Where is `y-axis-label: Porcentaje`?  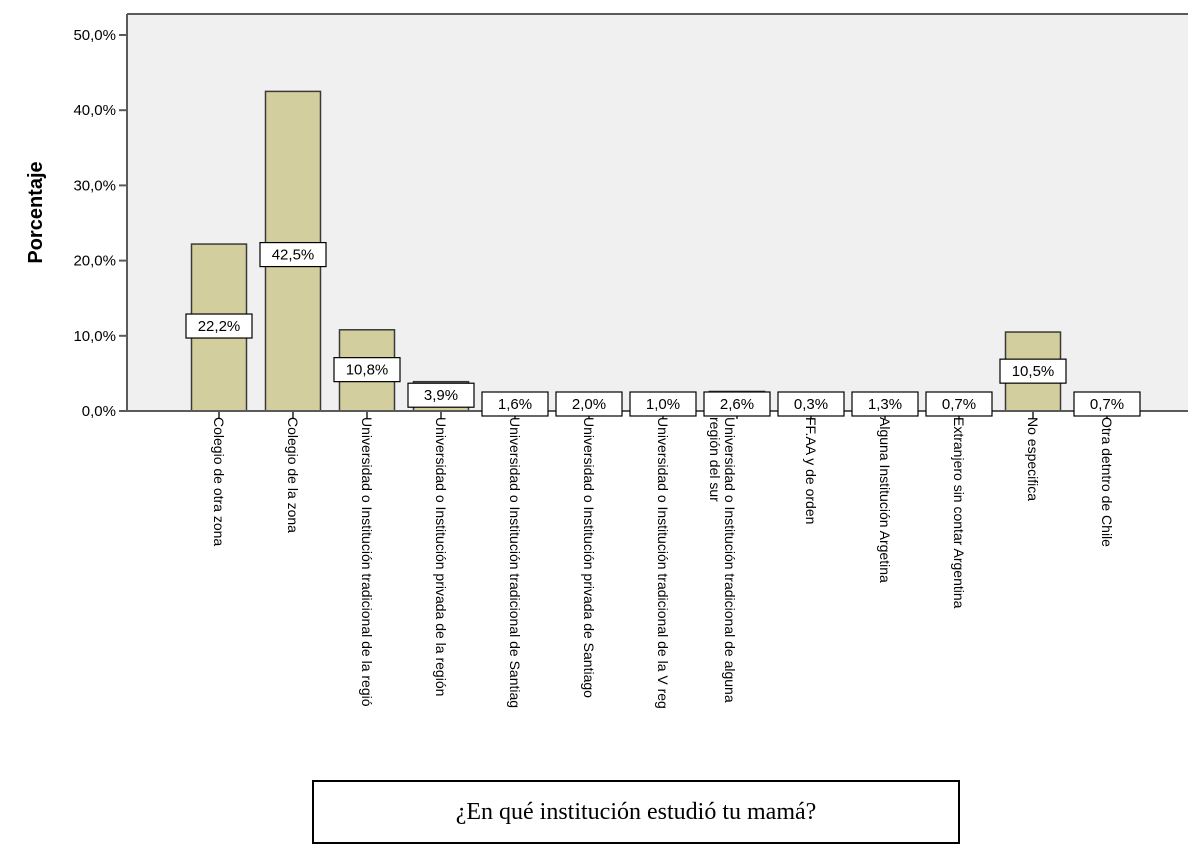 y-axis-label: Porcentaje is located at coordinates (36, 212).